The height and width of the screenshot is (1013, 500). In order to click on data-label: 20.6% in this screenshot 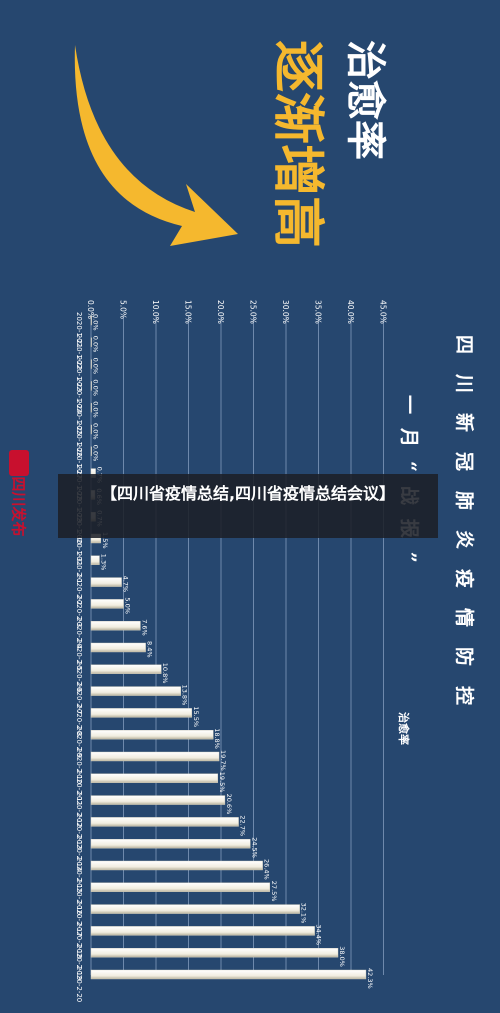, I will do `click(229, 804)`.